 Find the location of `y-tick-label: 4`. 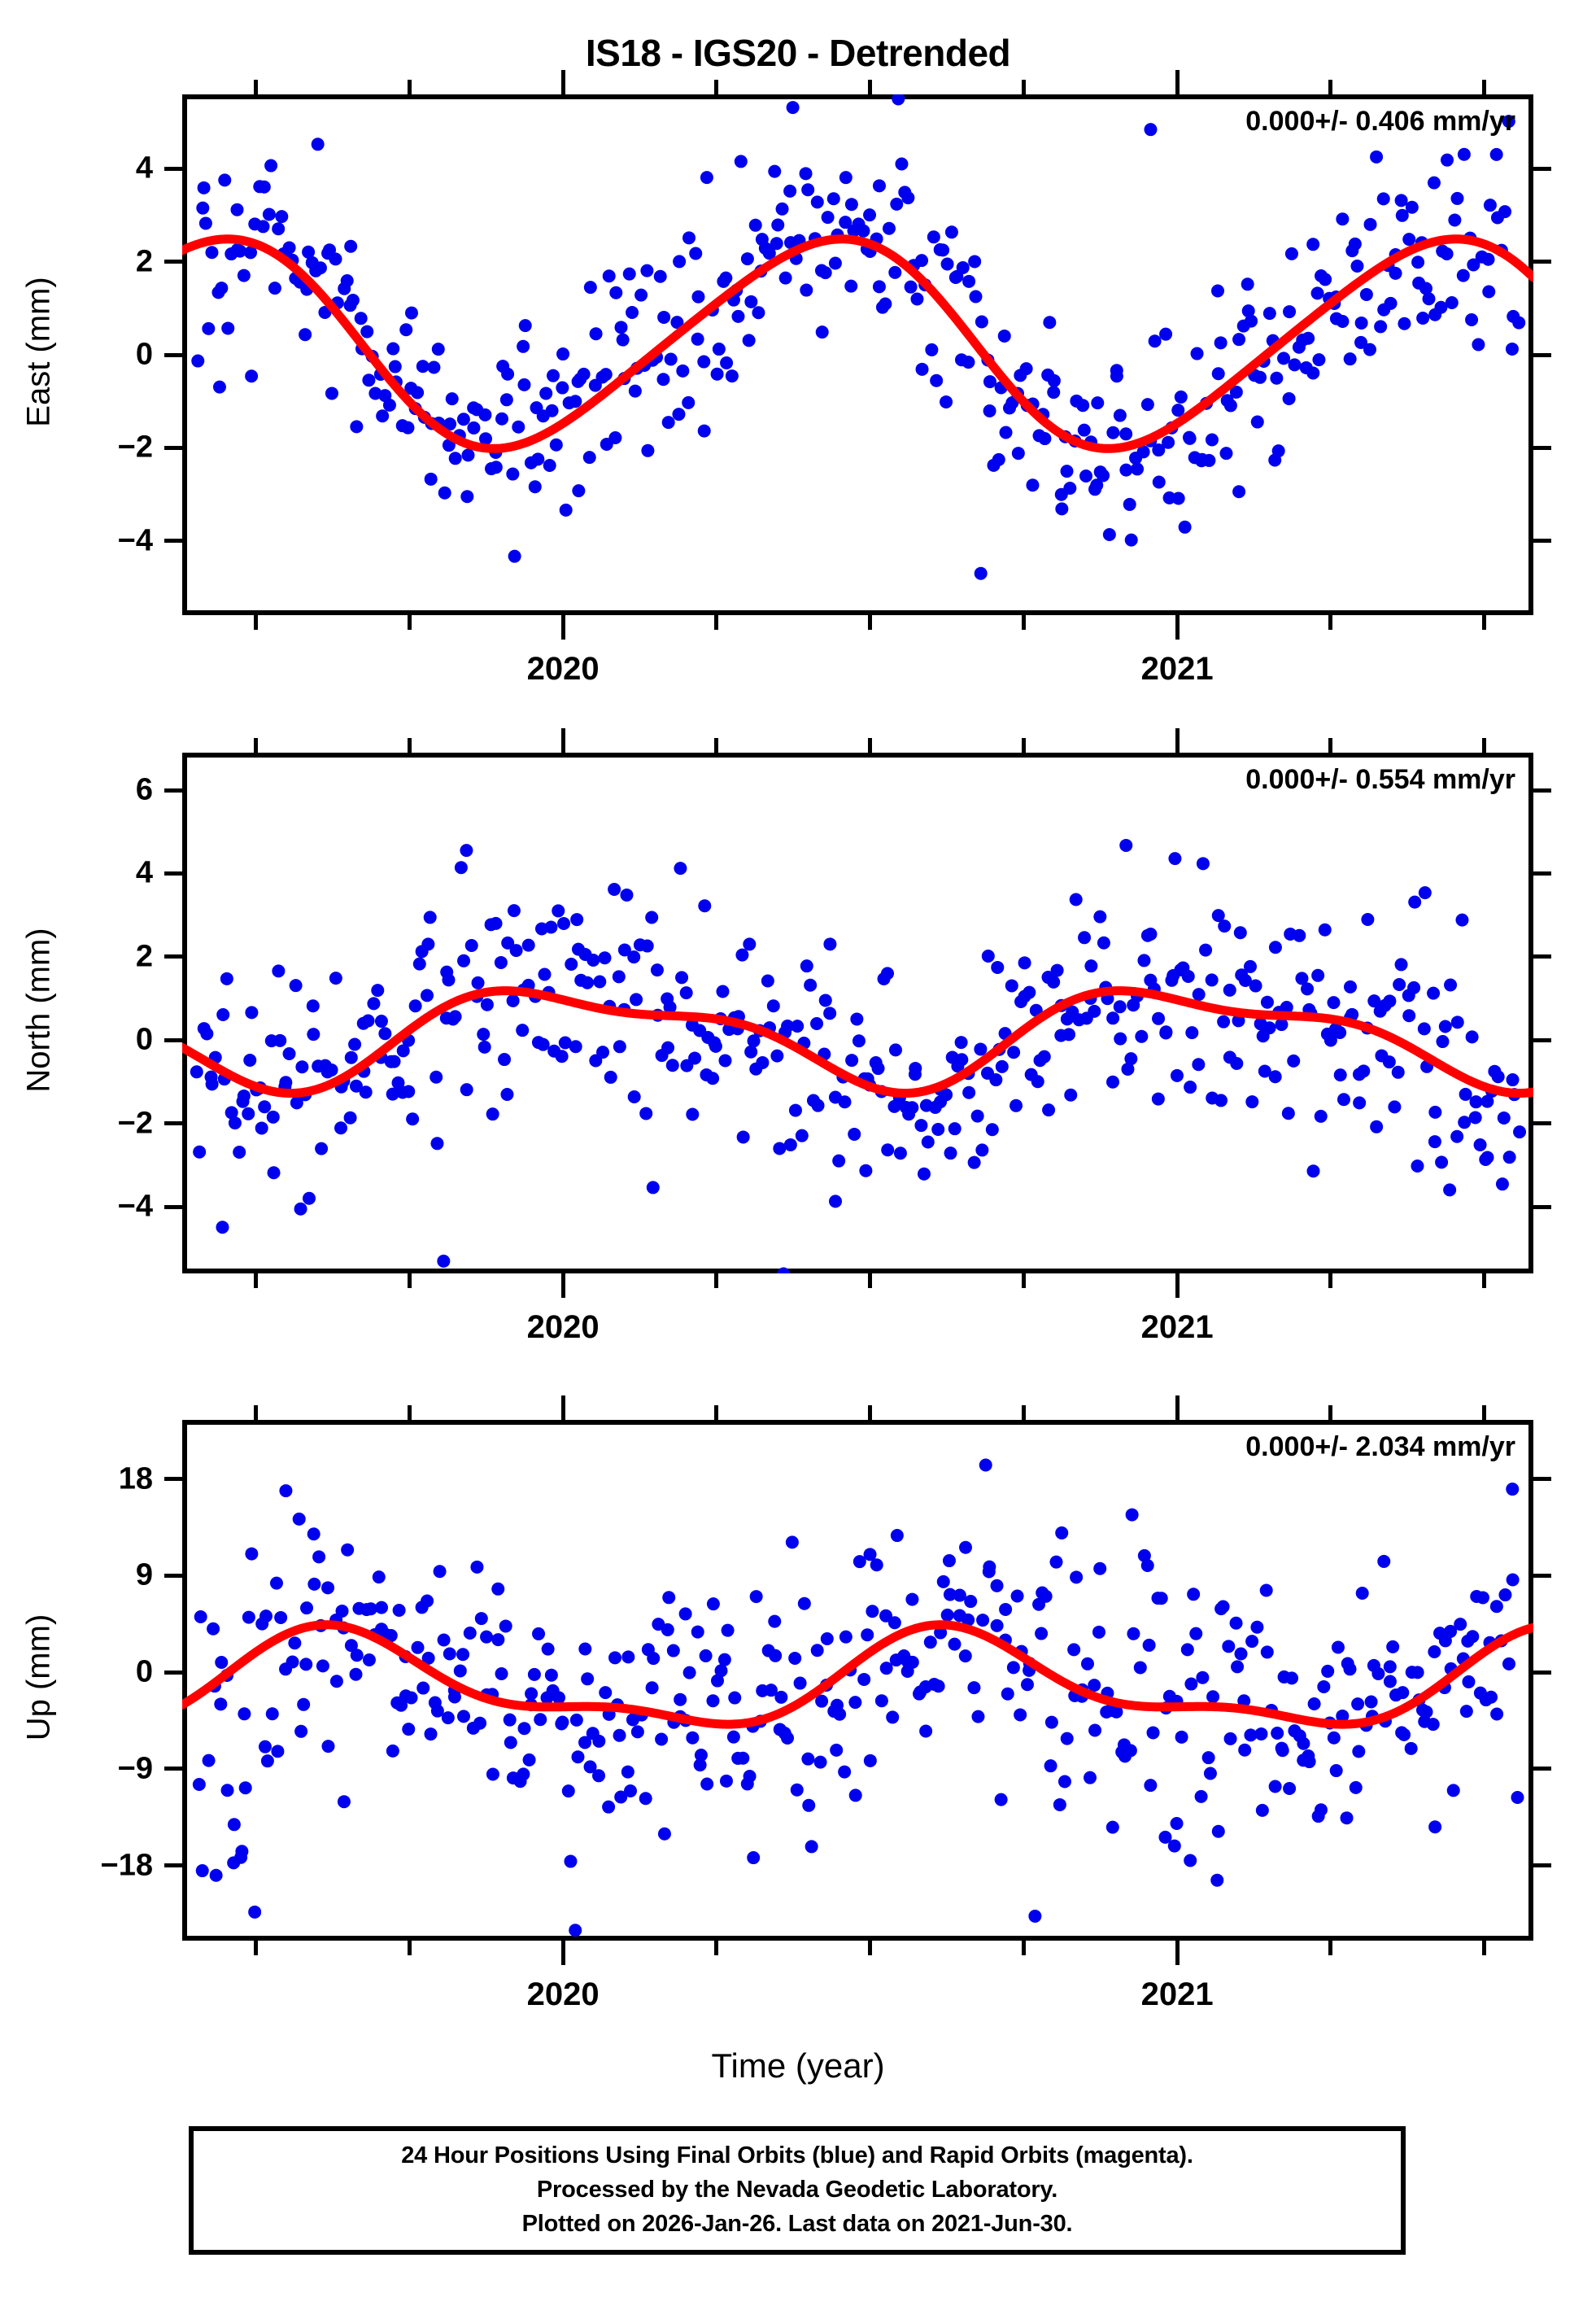

y-tick-label: 4 is located at coordinates (144, 168).